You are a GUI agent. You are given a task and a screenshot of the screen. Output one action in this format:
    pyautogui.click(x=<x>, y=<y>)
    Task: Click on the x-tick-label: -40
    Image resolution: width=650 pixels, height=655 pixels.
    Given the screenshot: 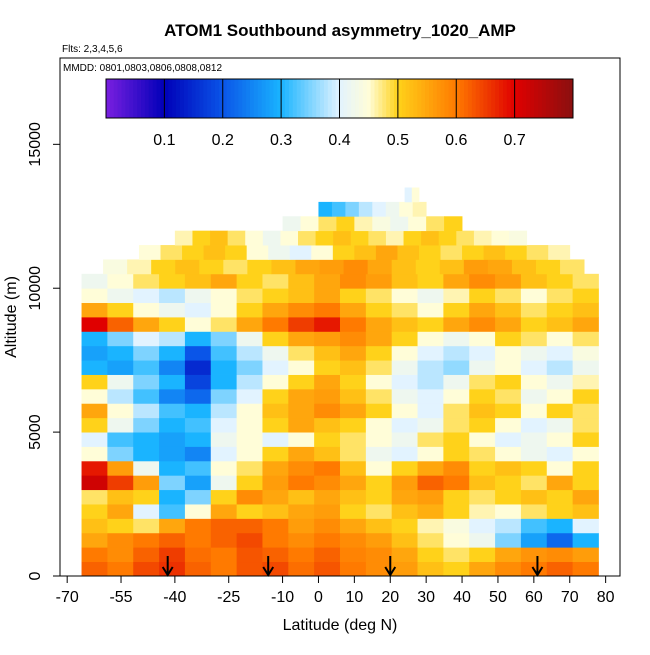 What is the action you would take?
    pyautogui.click(x=174, y=597)
    